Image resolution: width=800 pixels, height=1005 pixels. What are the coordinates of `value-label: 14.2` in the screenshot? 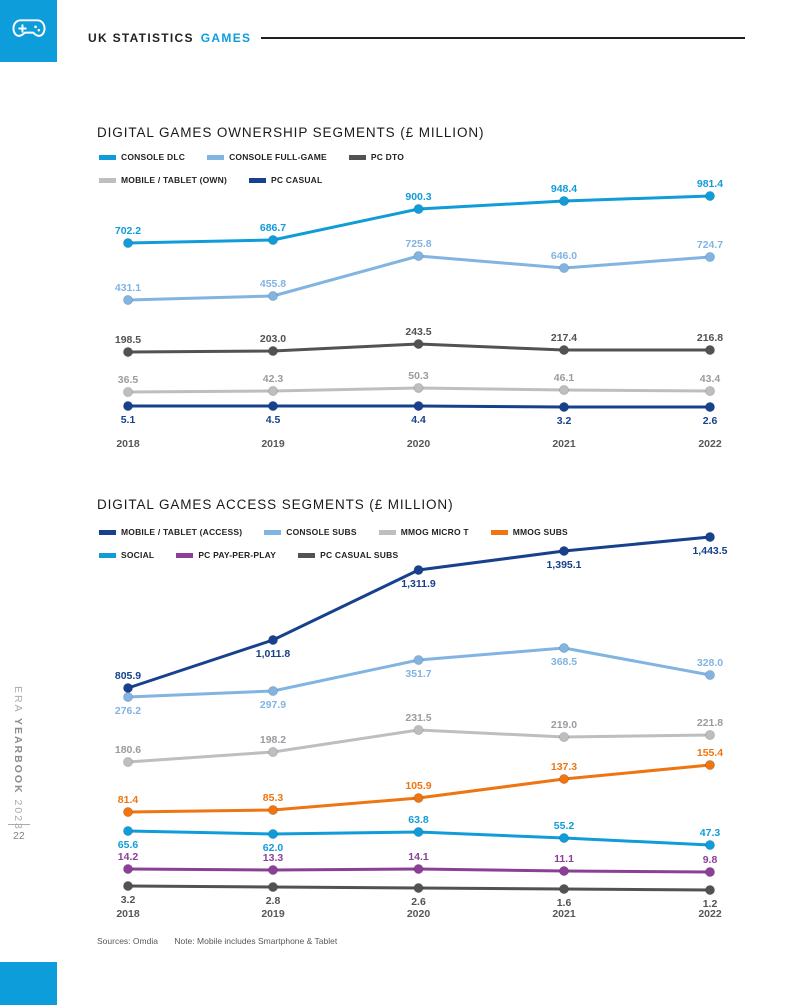 It's located at (128, 857).